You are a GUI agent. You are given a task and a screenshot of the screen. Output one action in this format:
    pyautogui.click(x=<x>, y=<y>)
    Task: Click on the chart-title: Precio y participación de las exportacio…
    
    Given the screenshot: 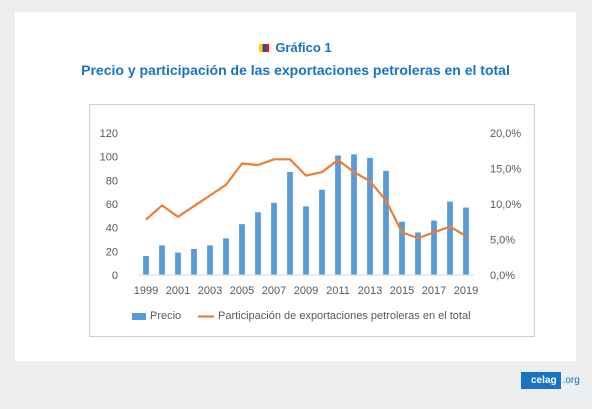 What is the action you would take?
    pyautogui.click(x=295, y=70)
    